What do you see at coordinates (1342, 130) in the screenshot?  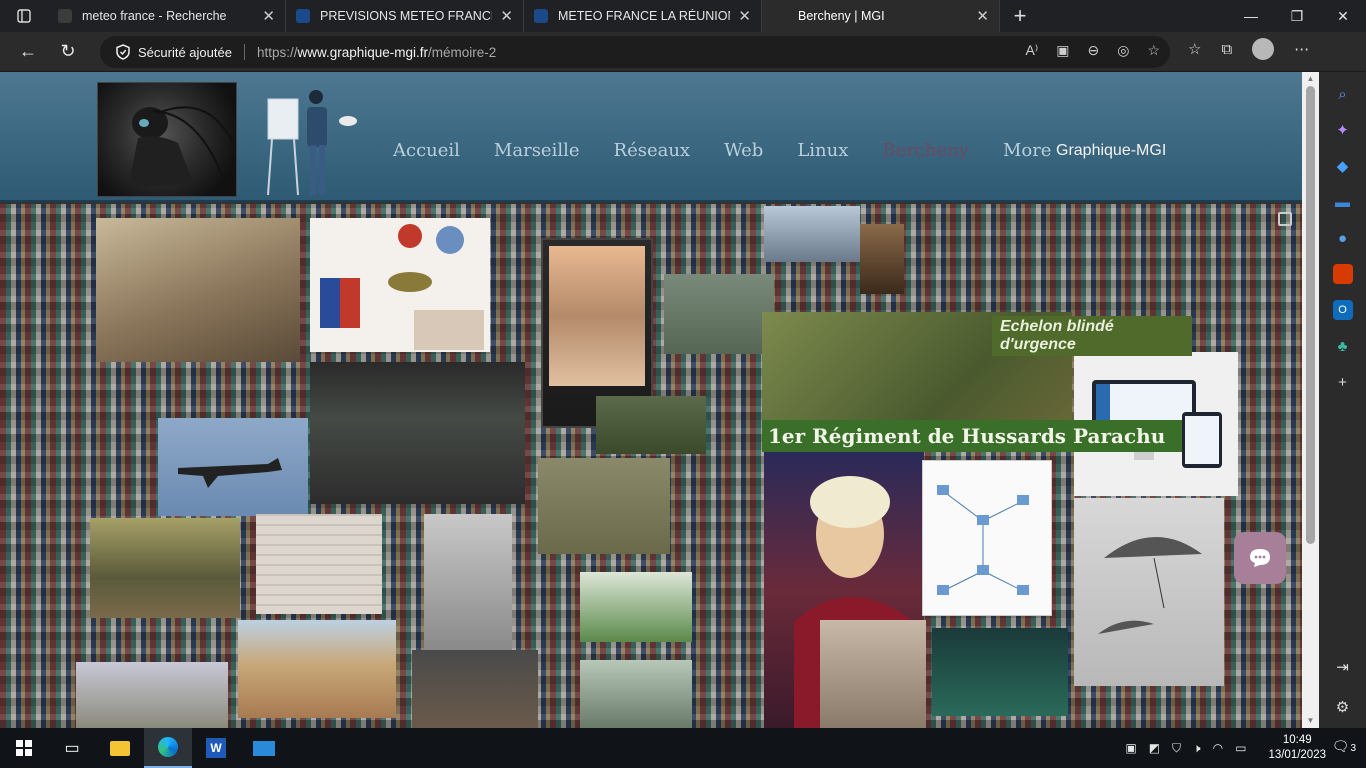 I see `discover-icon: ✦` at bounding box center [1342, 130].